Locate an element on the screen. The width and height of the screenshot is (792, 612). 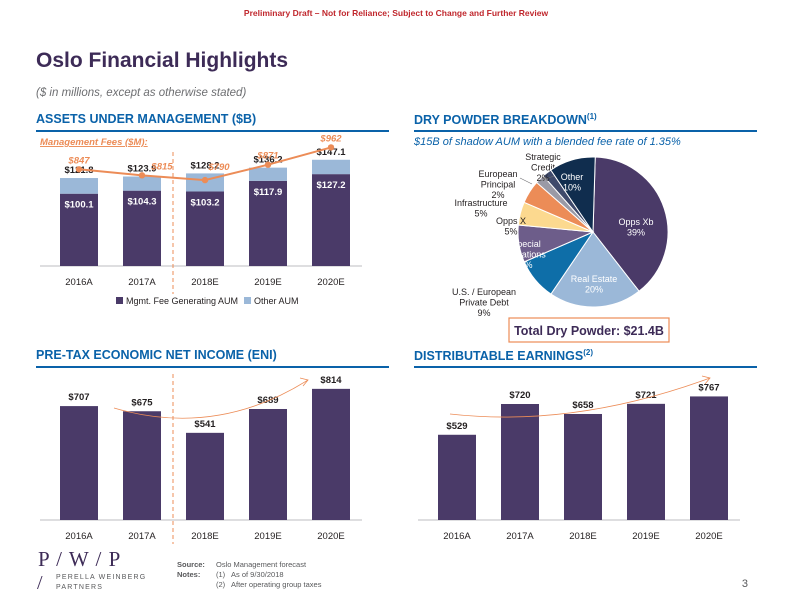
mgmt-fees-label: Management Fees ($M): is located at coordinates (94, 142).